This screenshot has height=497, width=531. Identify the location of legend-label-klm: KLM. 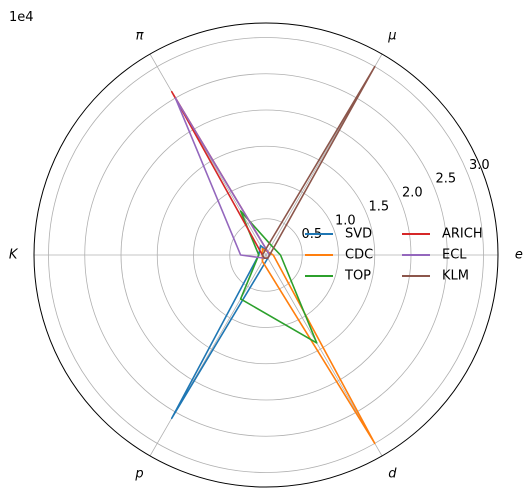
(455, 276).